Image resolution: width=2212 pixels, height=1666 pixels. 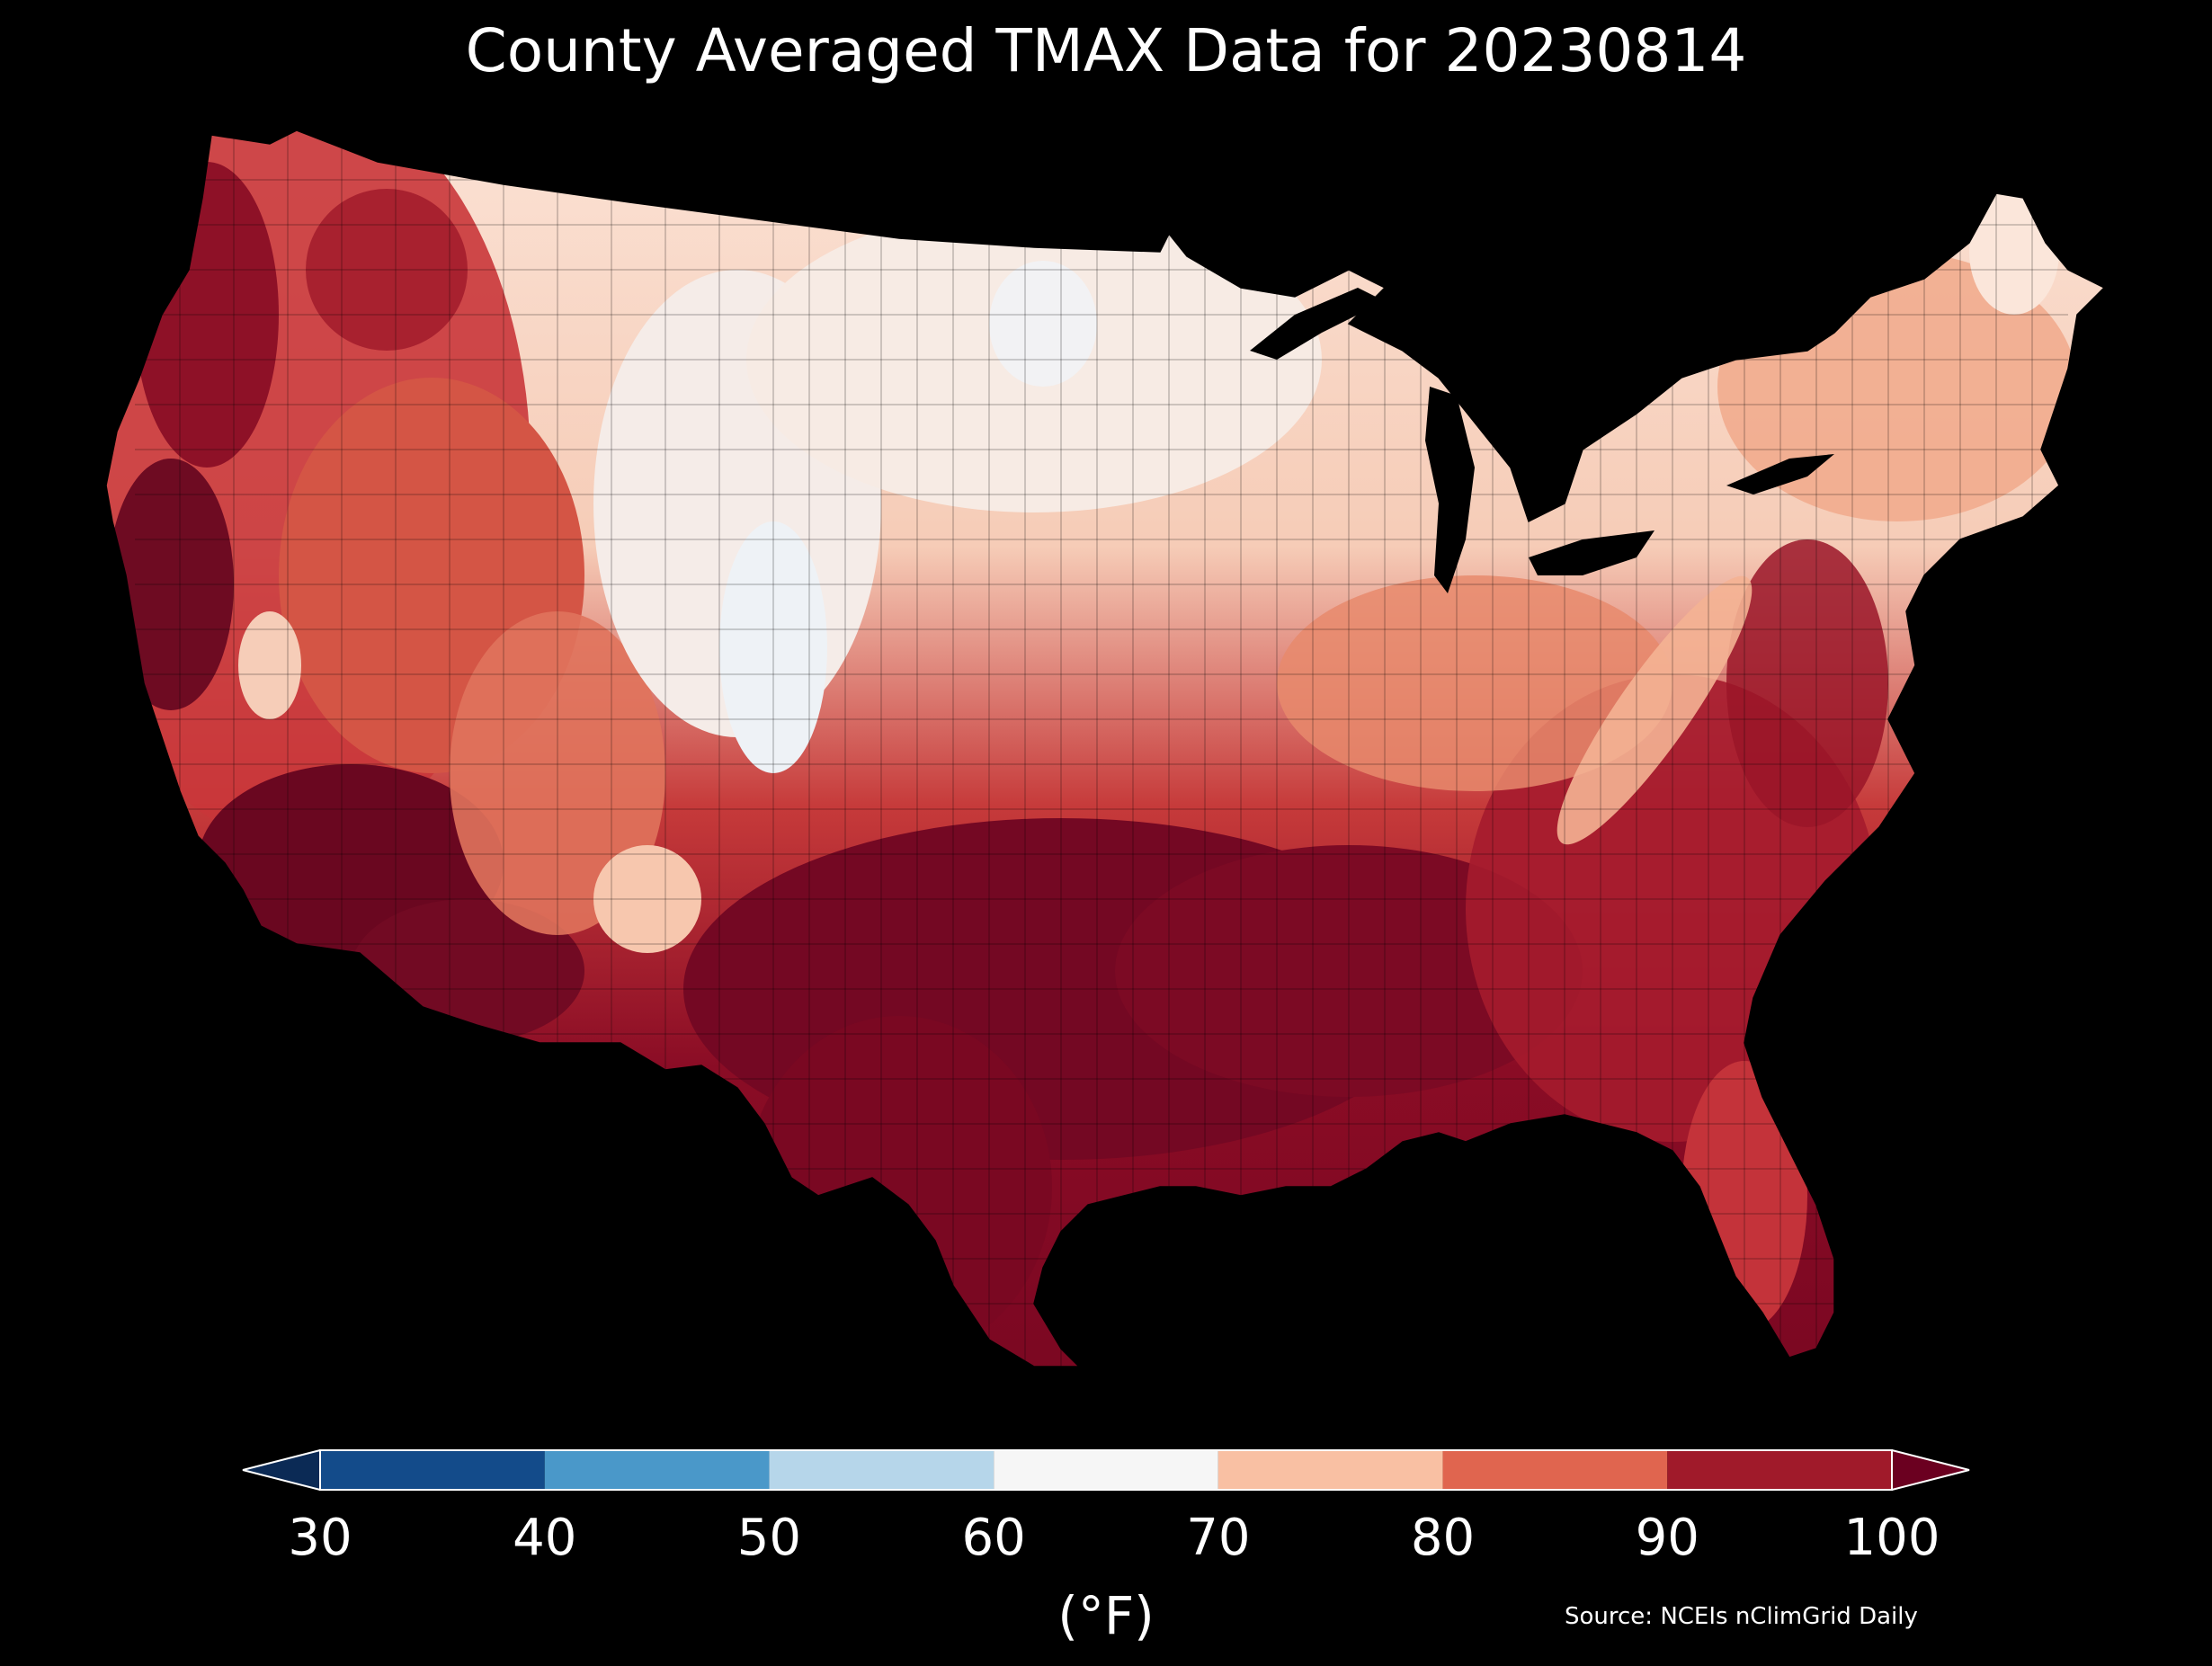 I want to click on colorbar-tick-80: 80, so click(x=1443, y=1538).